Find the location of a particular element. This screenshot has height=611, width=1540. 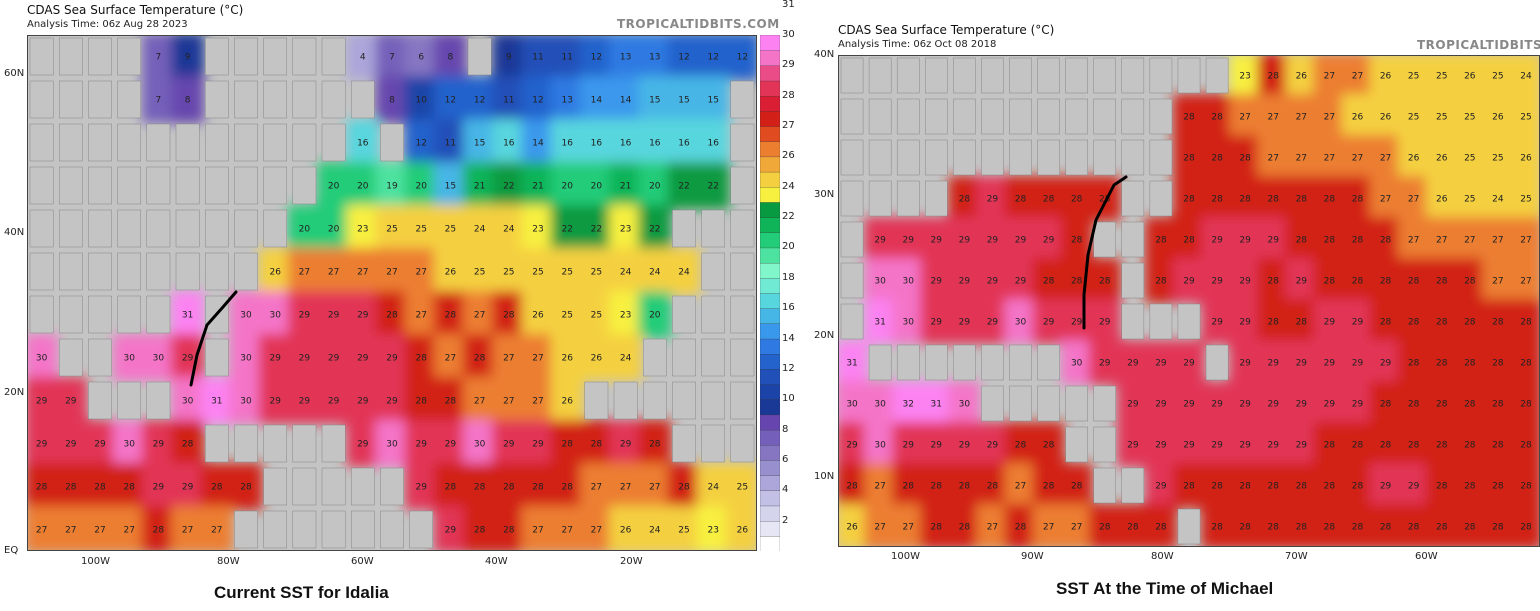

sst-value: 16 is located at coordinates (655, 144).